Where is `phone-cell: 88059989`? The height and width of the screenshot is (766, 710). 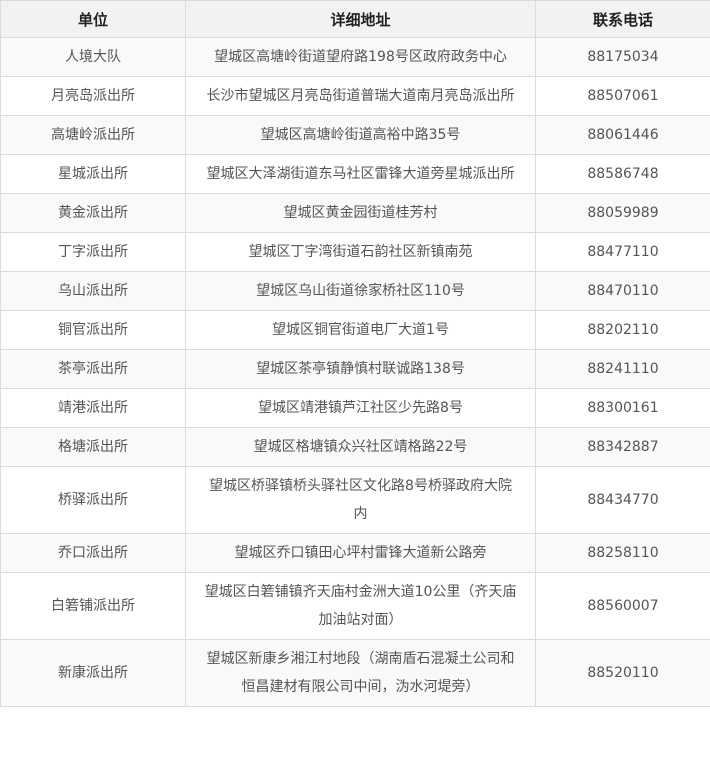
phone-cell: 88059989 is located at coordinates (622, 213).